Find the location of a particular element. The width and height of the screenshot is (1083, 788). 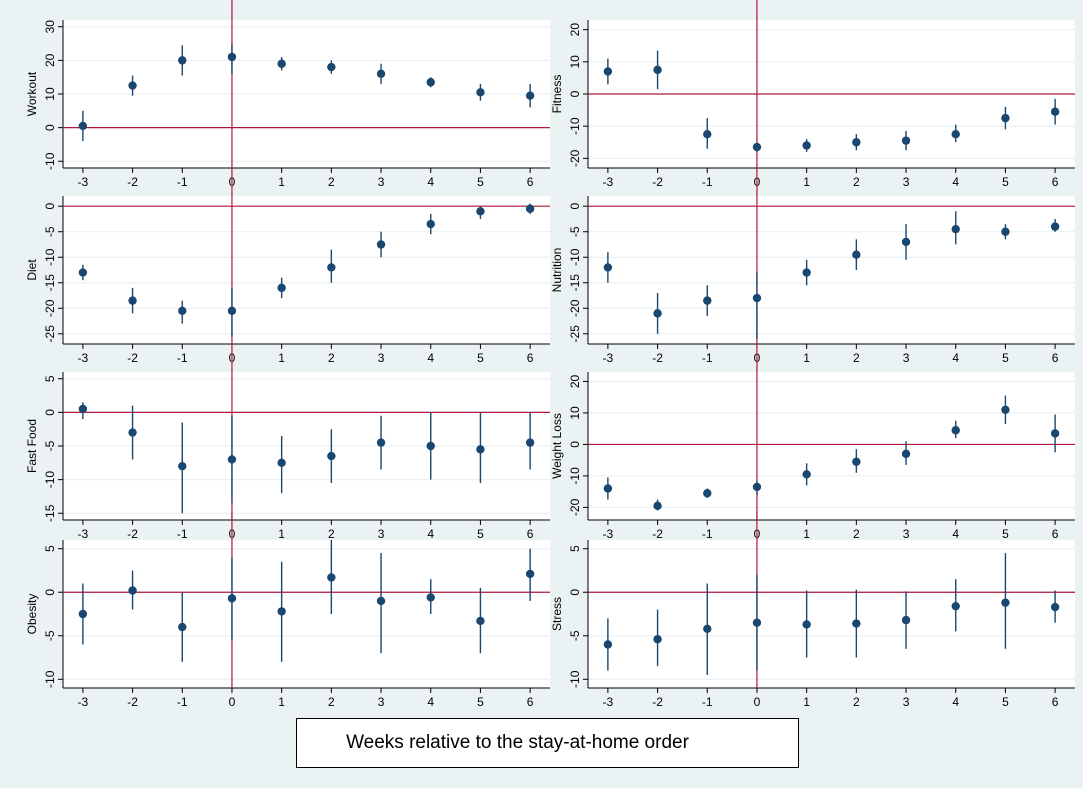

y-axis-title: Workout is located at coordinates (32, 93).